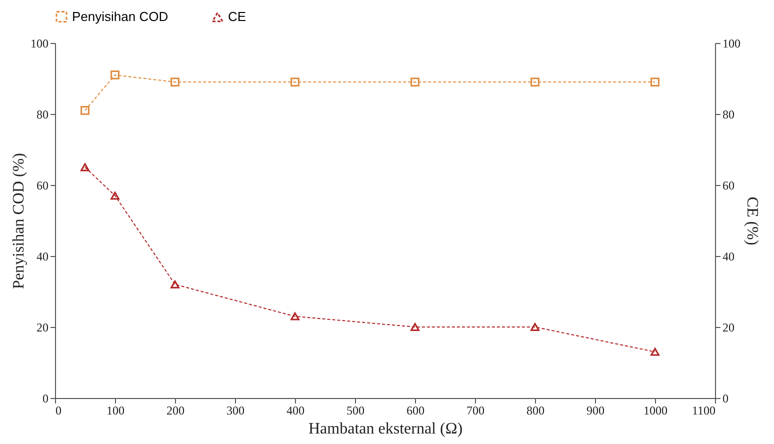 This screenshot has height=444, width=774. Describe the element at coordinates (731, 43) in the screenshot. I see `y2-tick-label: 100` at that location.